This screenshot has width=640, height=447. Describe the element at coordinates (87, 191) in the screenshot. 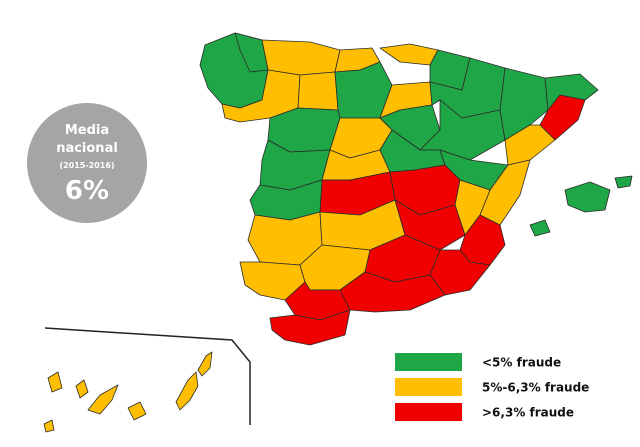

I see `badge-value: 6%` at that location.